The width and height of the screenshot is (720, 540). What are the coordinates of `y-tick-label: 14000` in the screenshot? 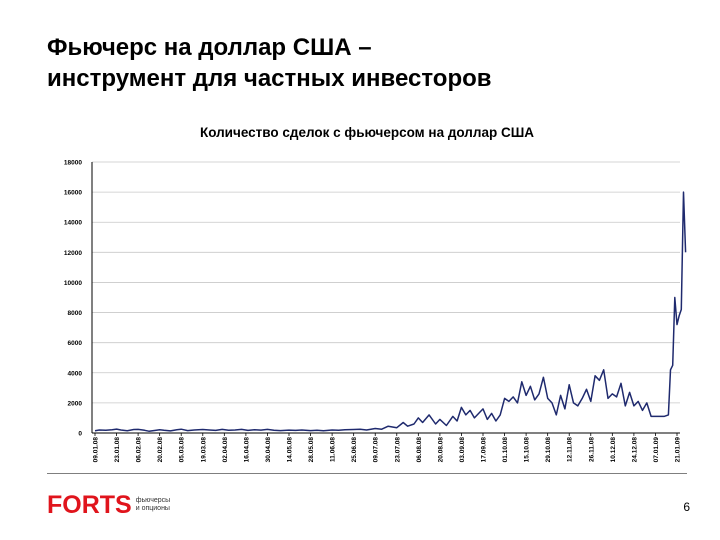 It's located at (73, 223).